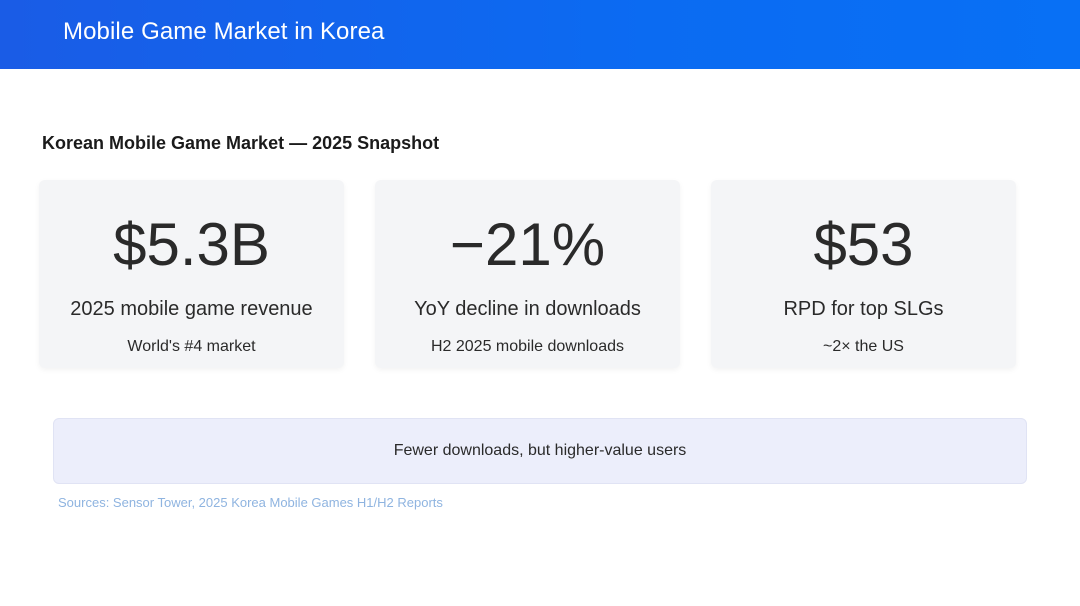  Describe the element at coordinates (863, 309) in the screenshot. I see `stat-label: RPD for top SLGs` at that location.